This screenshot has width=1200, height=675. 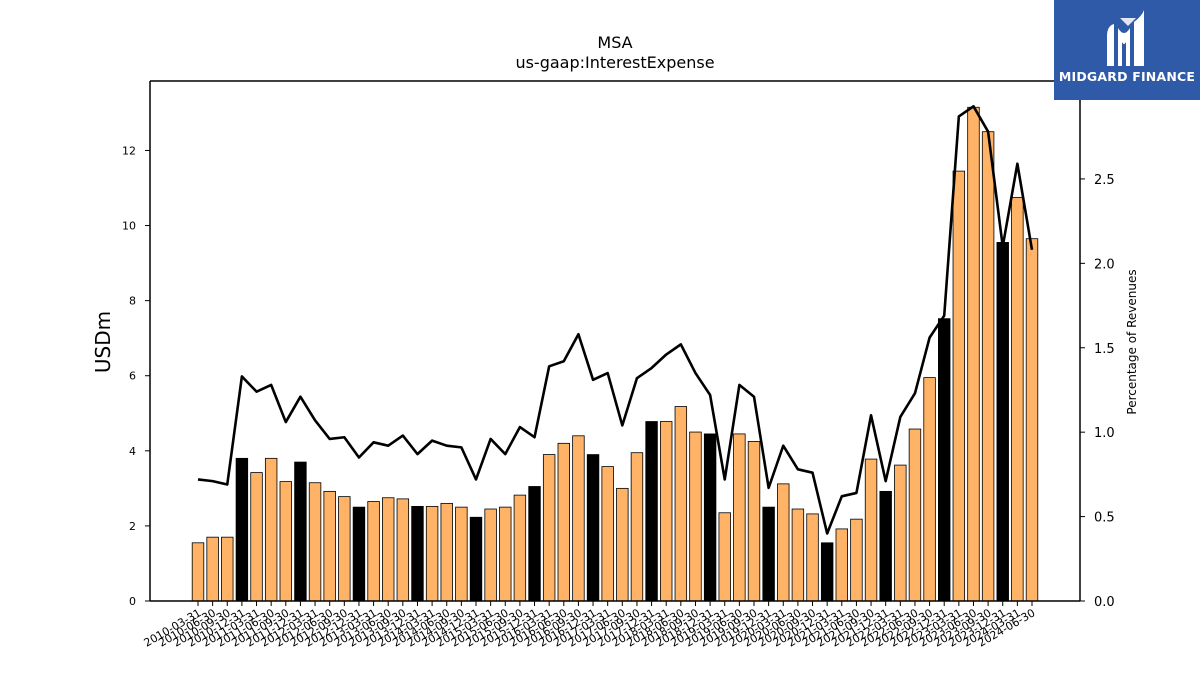 I want to click on chart-subtitle: us-gaap:InterestExpense, so click(x=614, y=62).